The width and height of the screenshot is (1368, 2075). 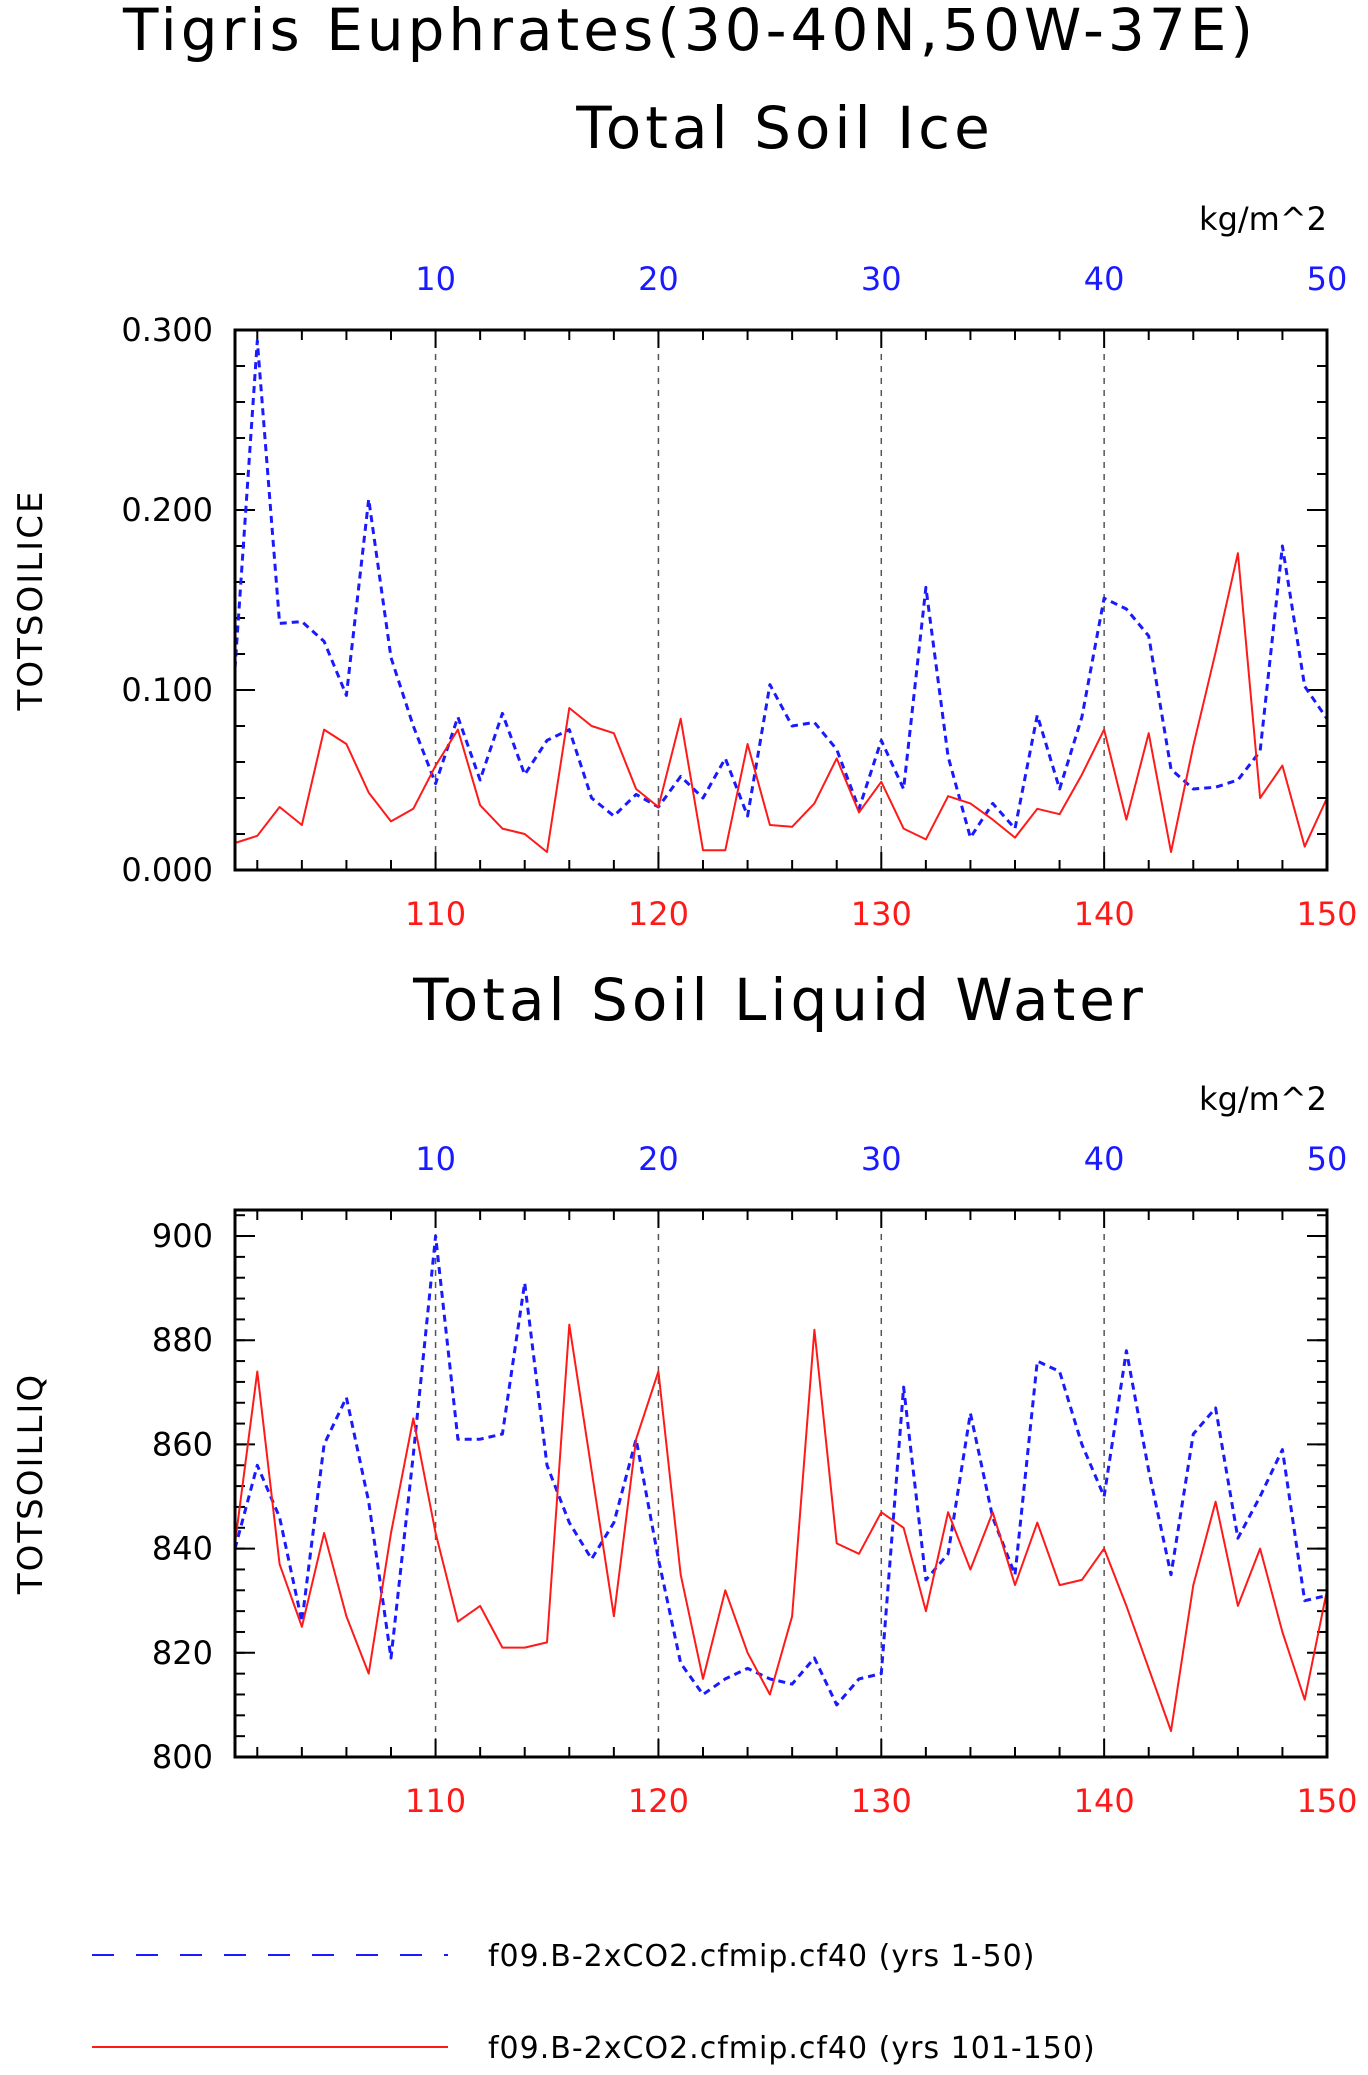 I want to click on y-tick-label: 860, so click(x=182, y=1444).